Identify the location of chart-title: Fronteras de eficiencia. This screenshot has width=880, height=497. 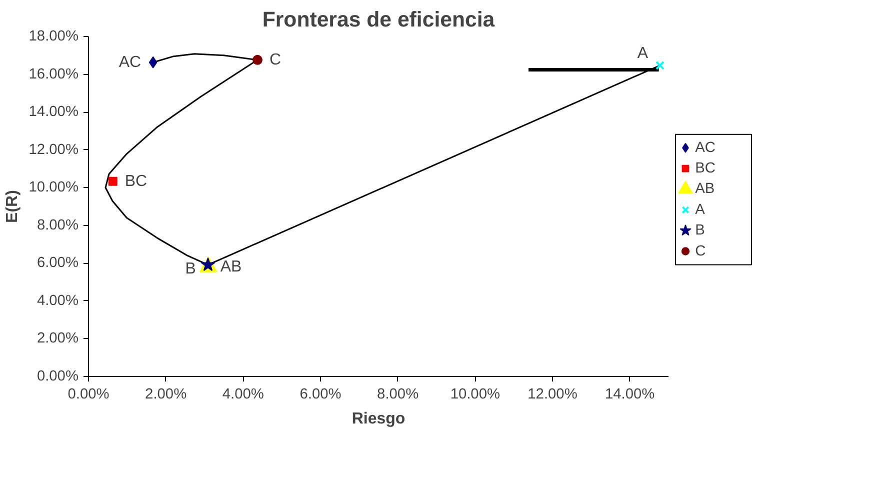
(378, 20).